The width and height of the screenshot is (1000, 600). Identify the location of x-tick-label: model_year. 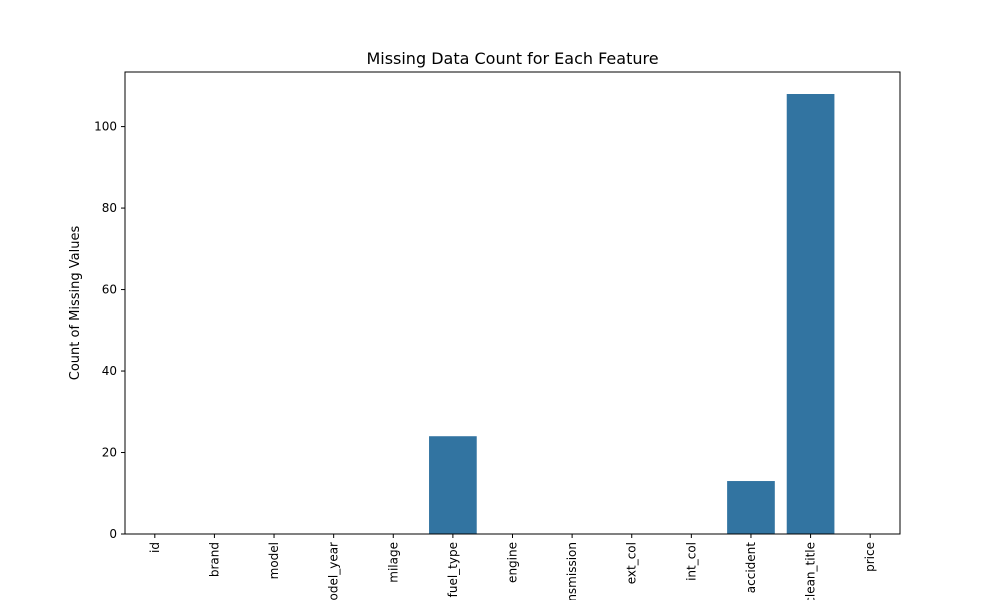
(334, 571).